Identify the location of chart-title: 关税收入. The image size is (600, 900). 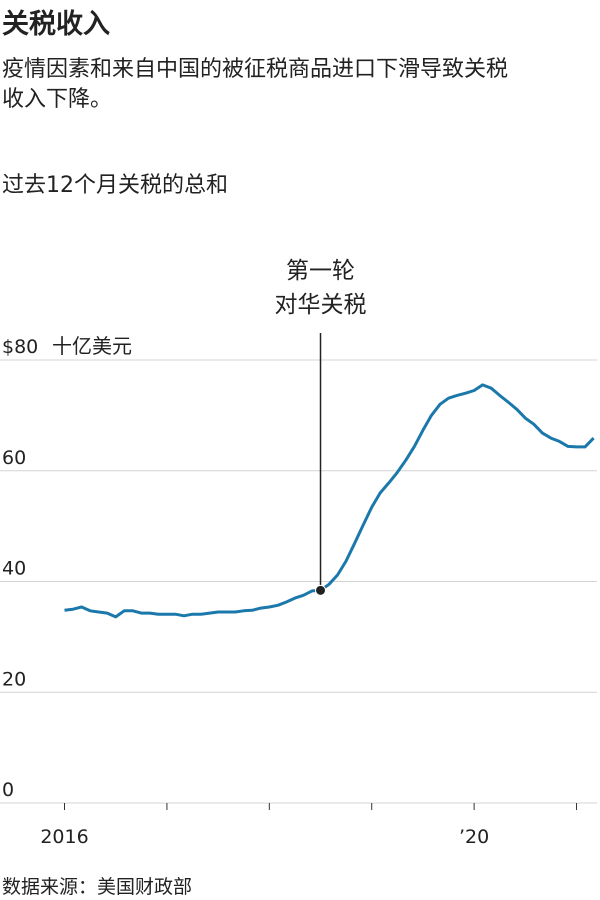
(56, 24).